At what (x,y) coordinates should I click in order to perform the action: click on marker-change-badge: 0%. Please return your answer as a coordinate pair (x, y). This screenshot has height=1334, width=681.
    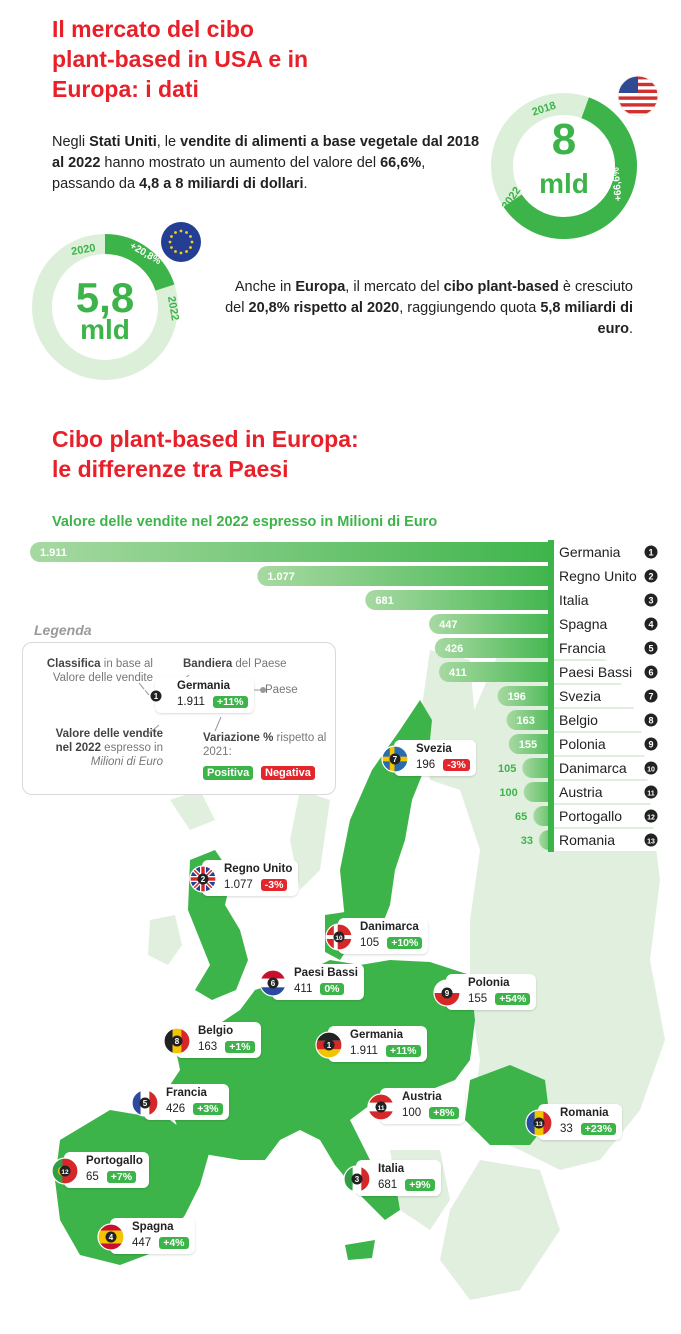
    Looking at the image, I should click on (332, 989).